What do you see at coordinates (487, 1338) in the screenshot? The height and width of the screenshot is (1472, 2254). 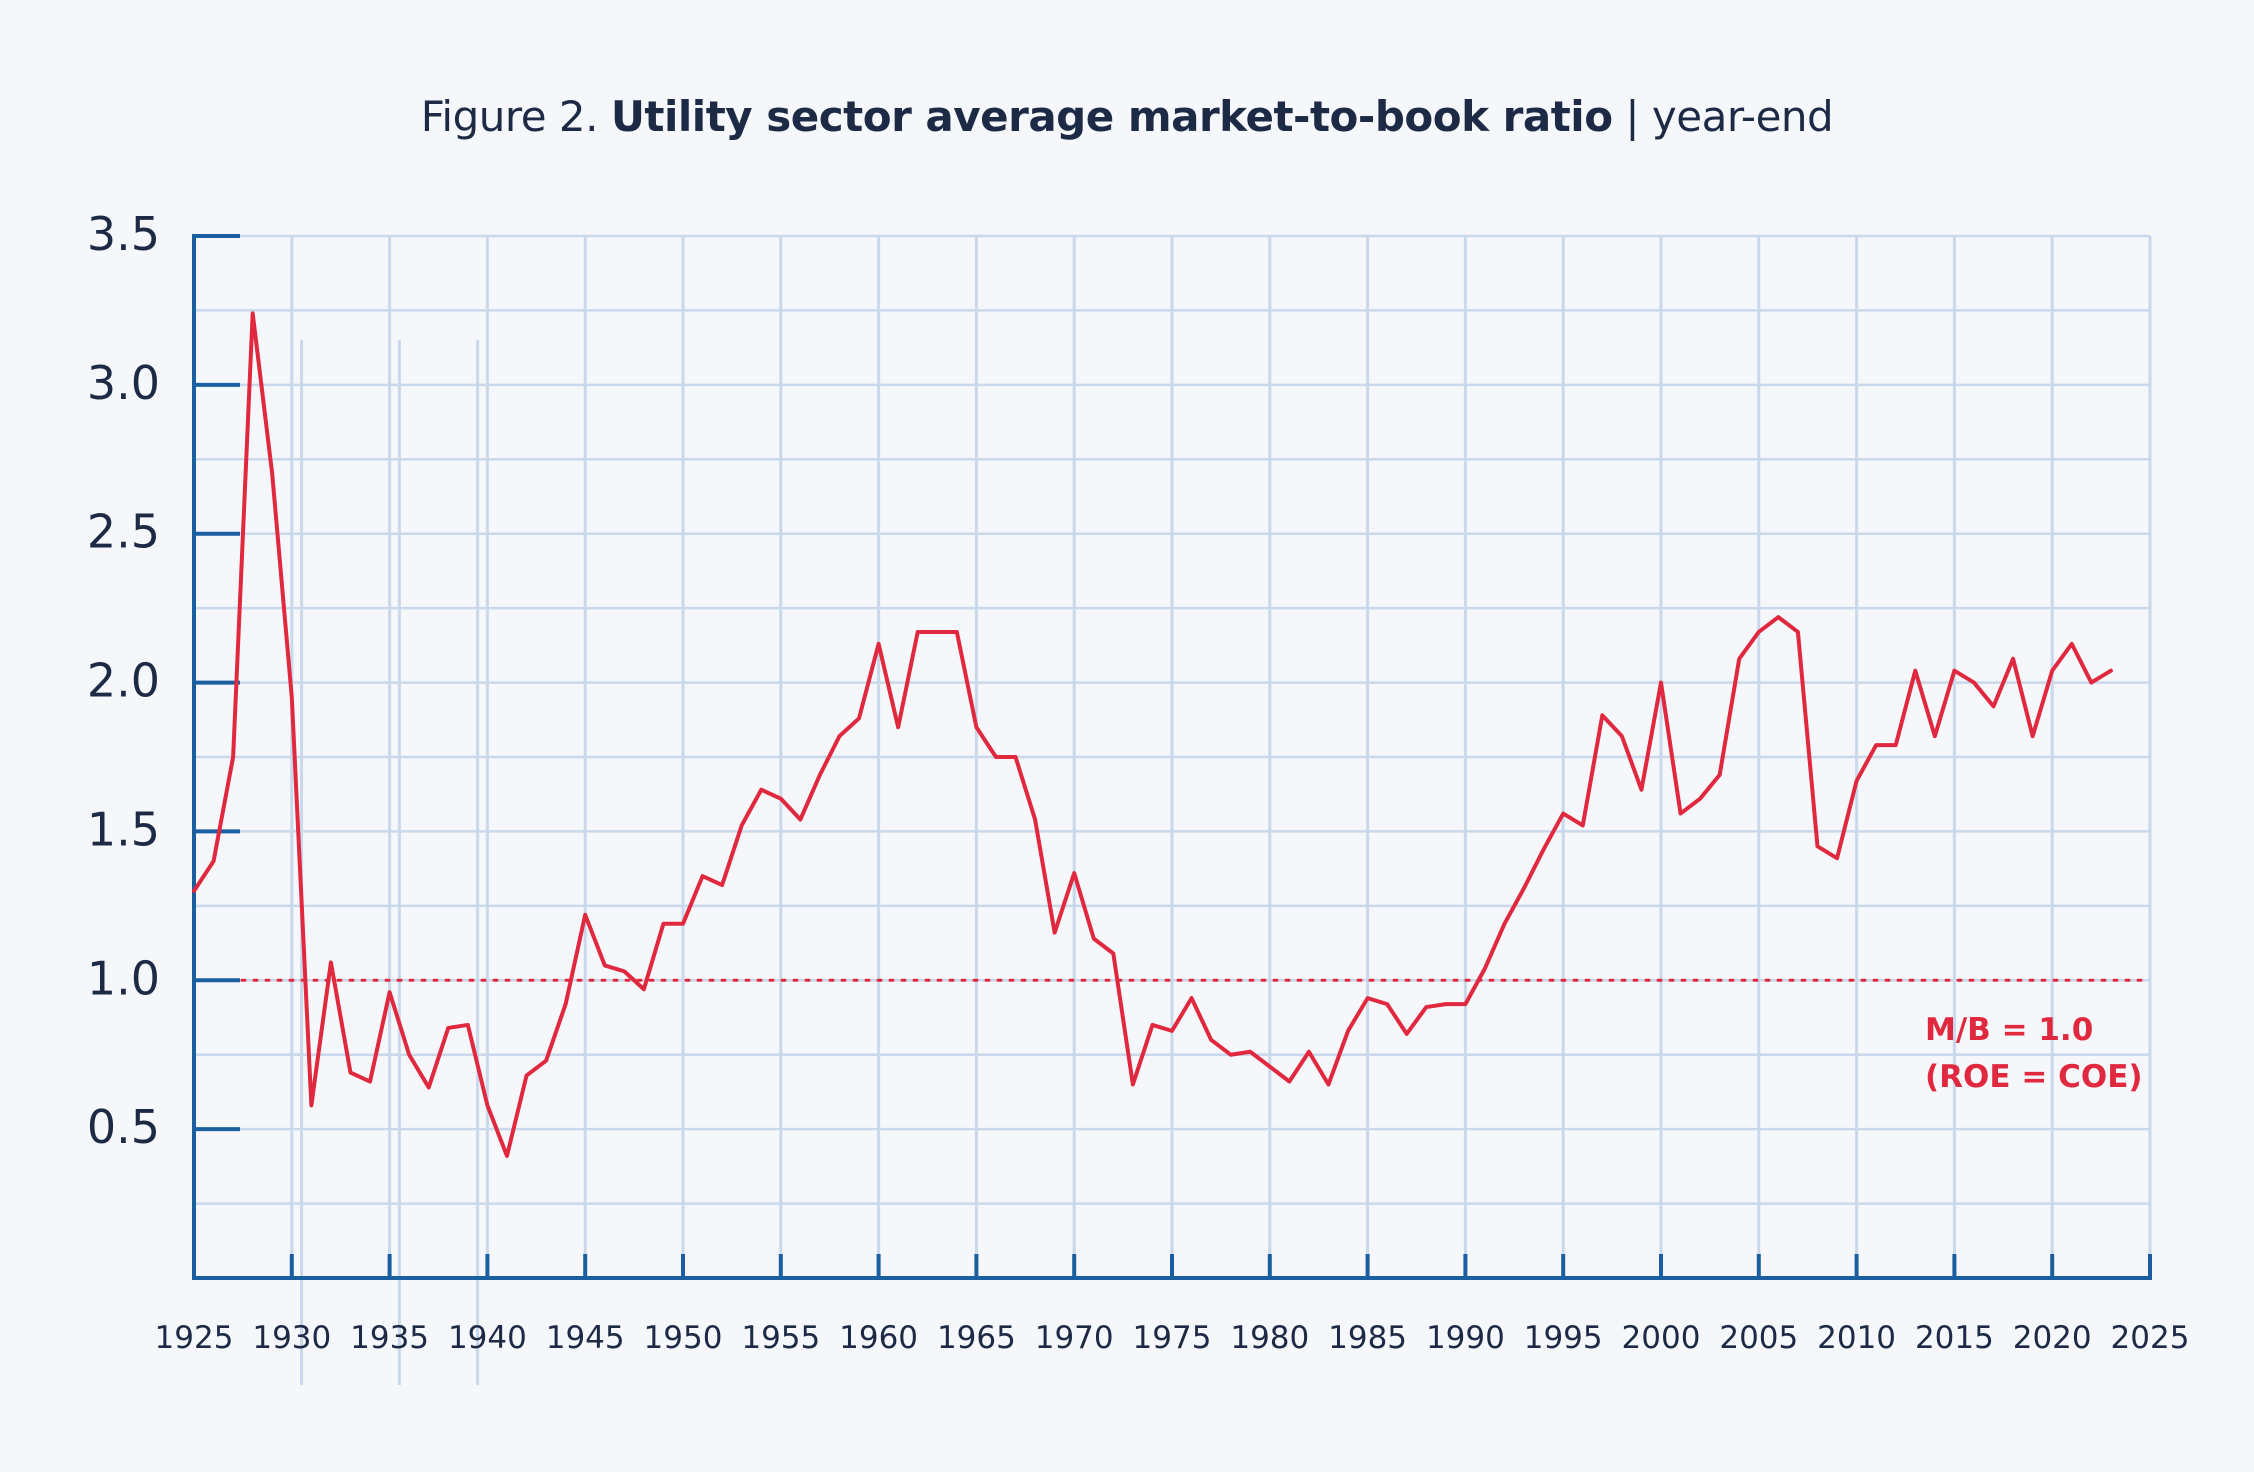 I see `x-tick-label: 1940` at bounding box center [487, 1338].